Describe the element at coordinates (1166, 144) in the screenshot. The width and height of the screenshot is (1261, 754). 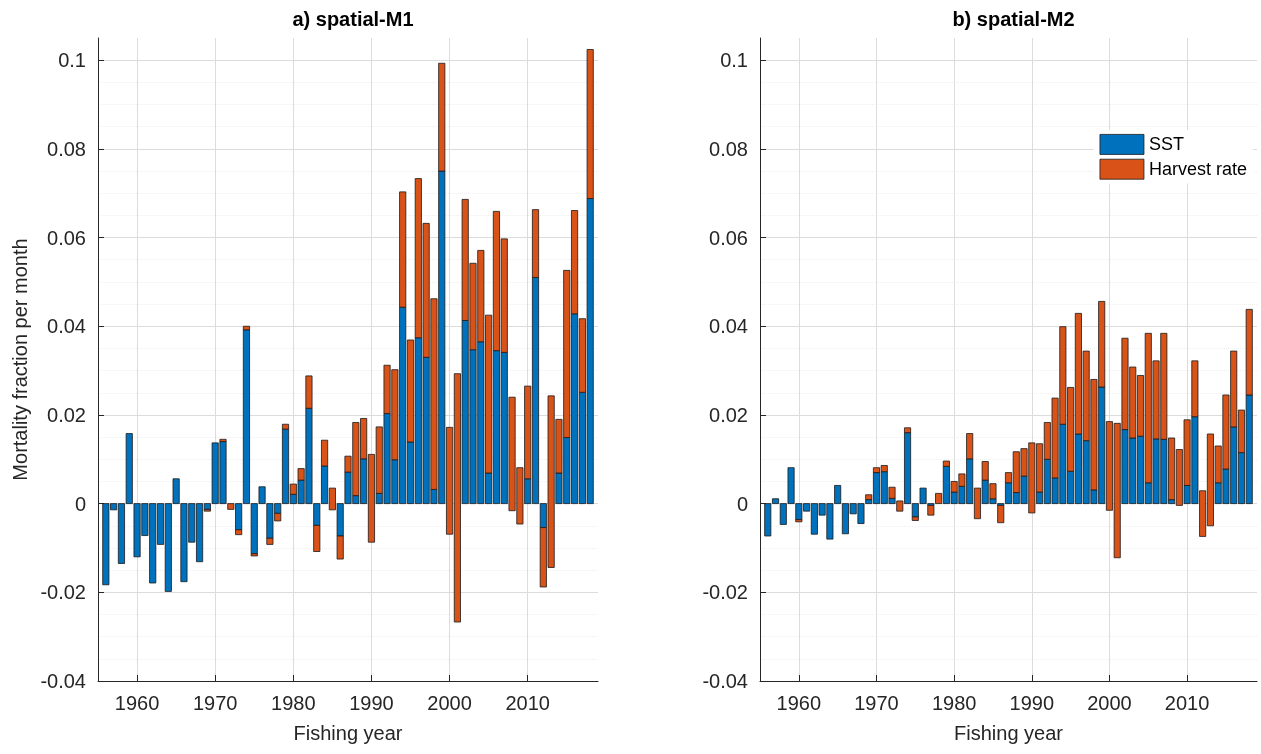
I see `legend-label: SST` at that location.